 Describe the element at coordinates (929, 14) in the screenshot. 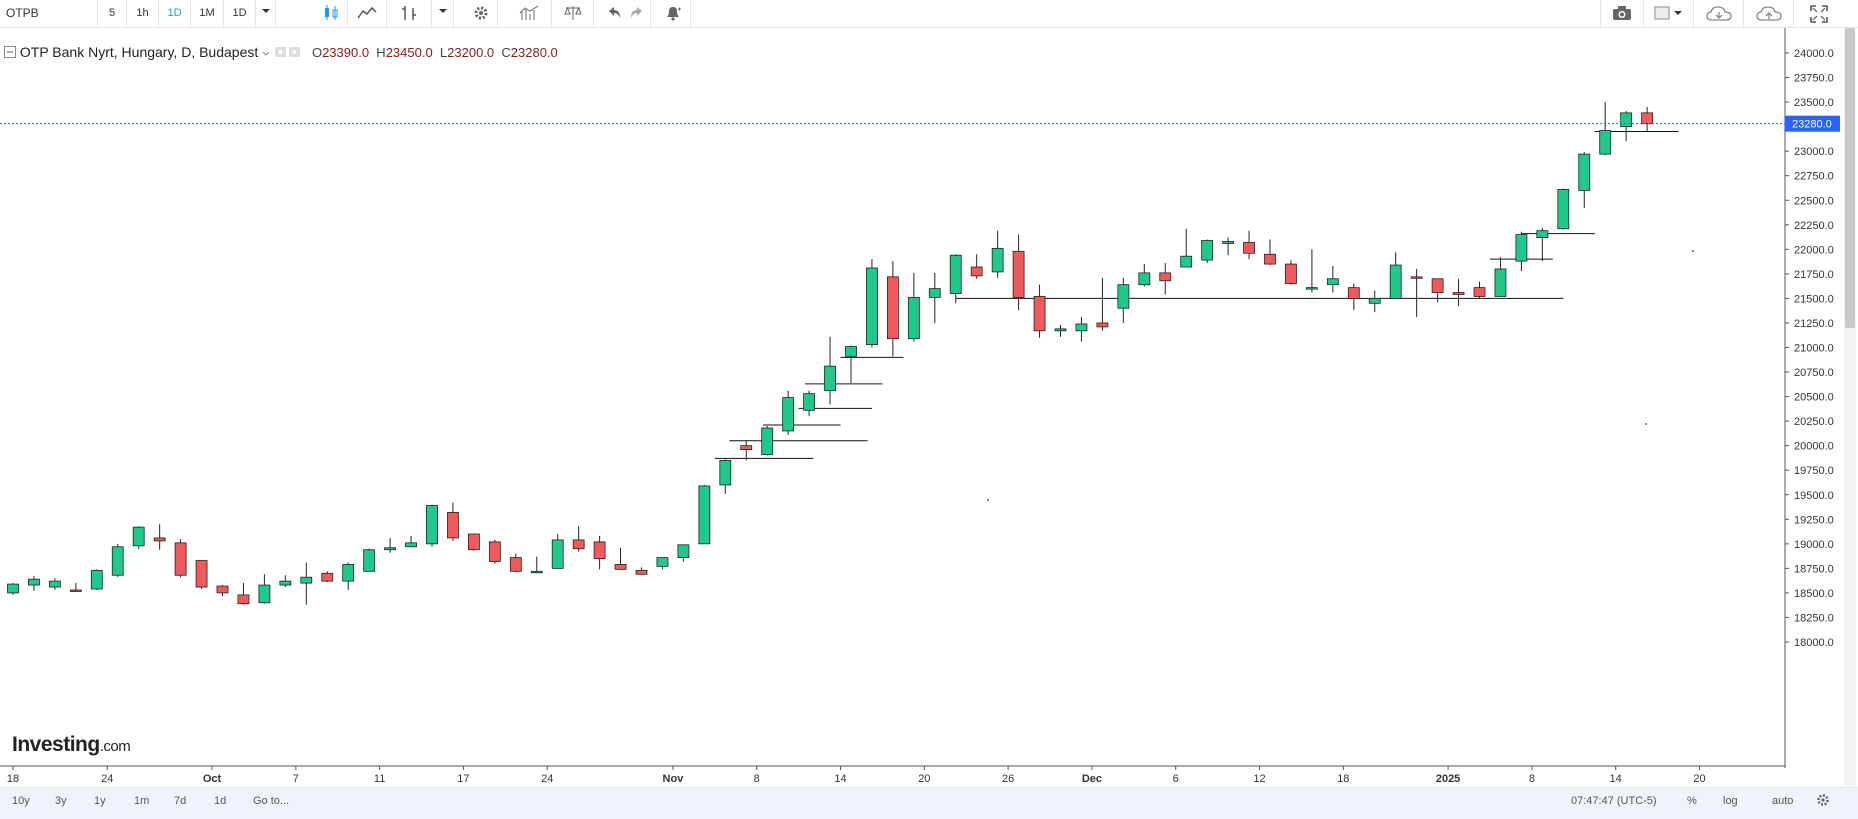

I see `top-toolbar: OTPB 5 1h 1D 1M 1D` at that location.